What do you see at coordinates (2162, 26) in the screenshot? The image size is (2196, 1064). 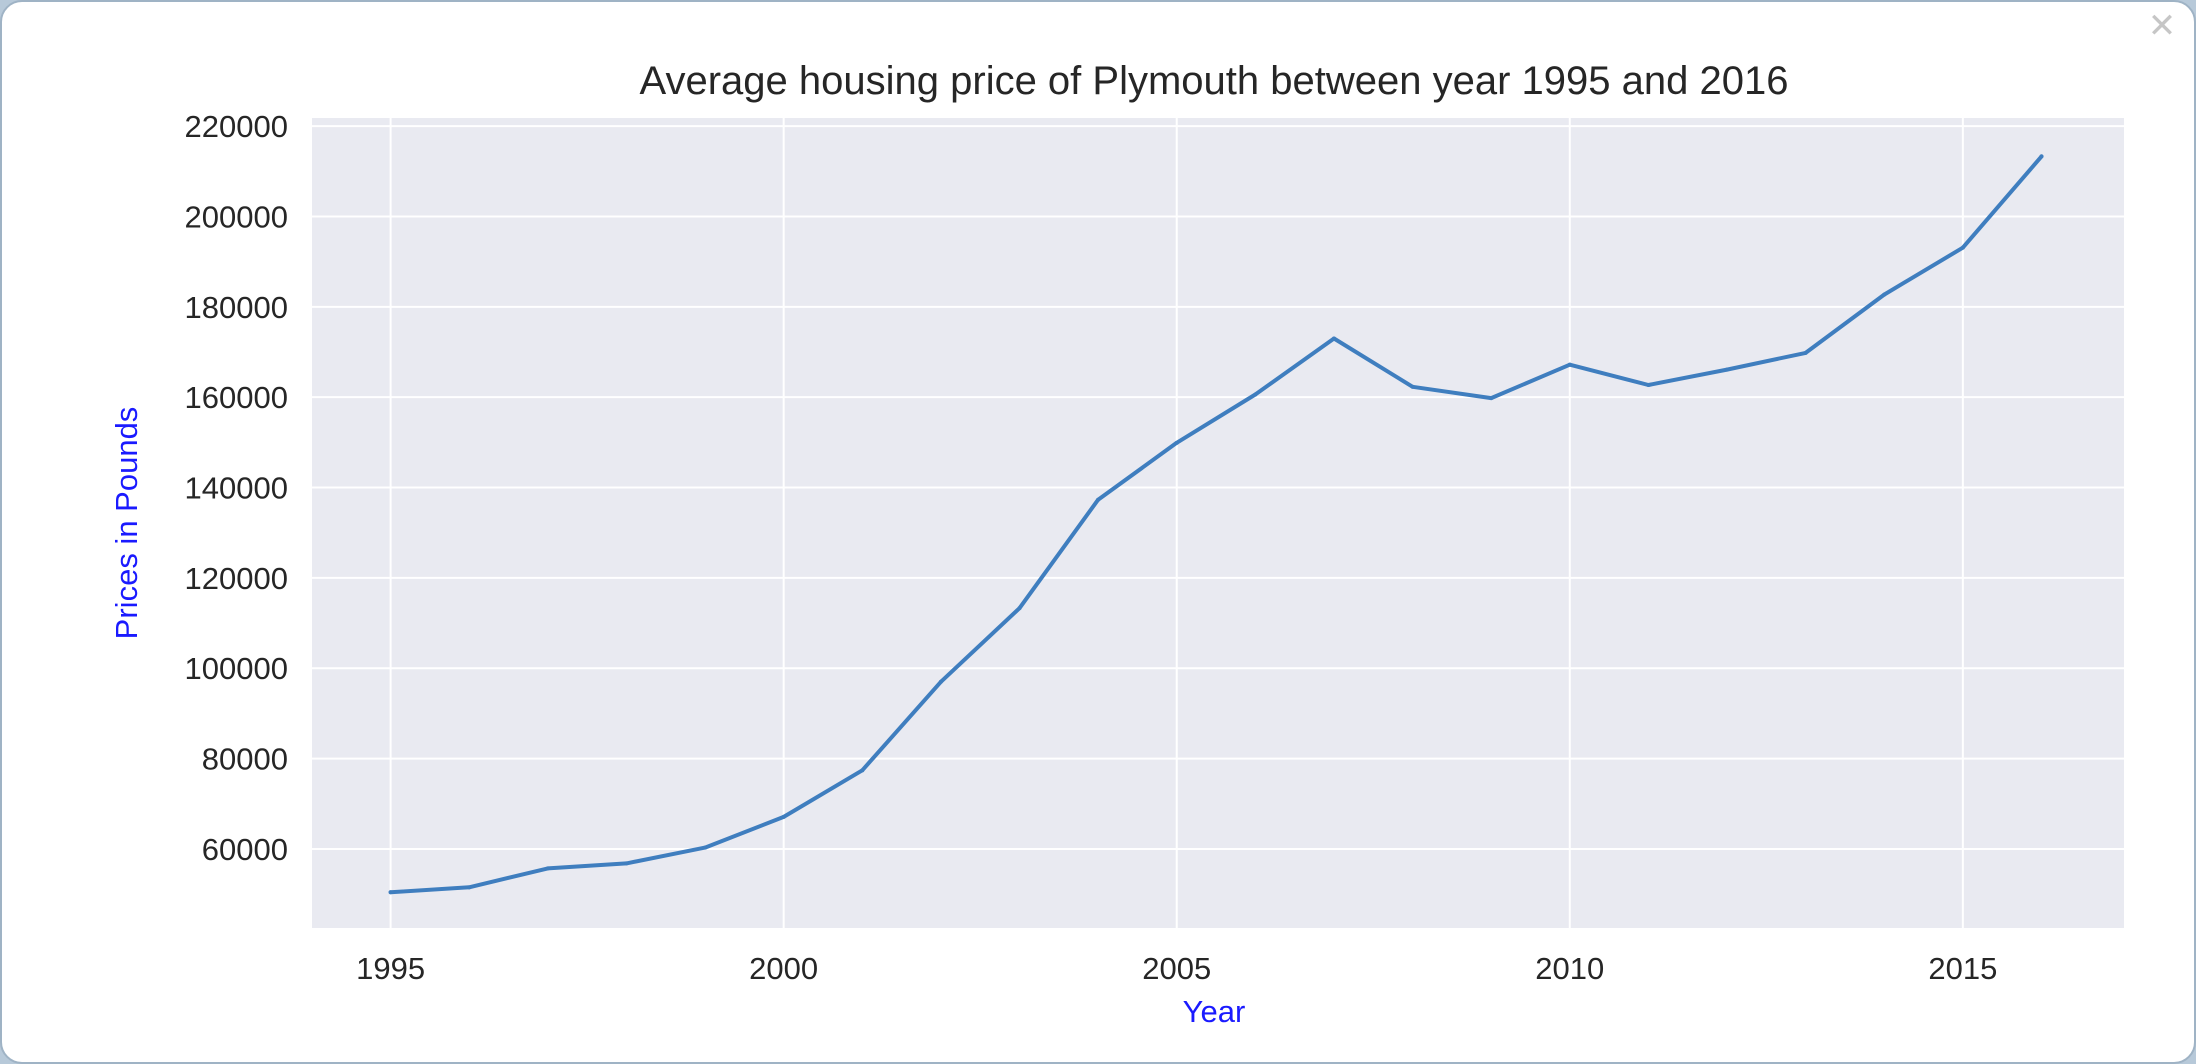 I see `close-icon: ✕` at bounding box center [2162, 26].